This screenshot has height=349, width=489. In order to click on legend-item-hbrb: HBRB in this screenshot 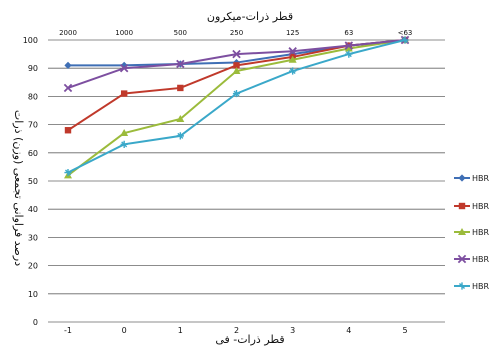, I will do `click(471, 206)`.